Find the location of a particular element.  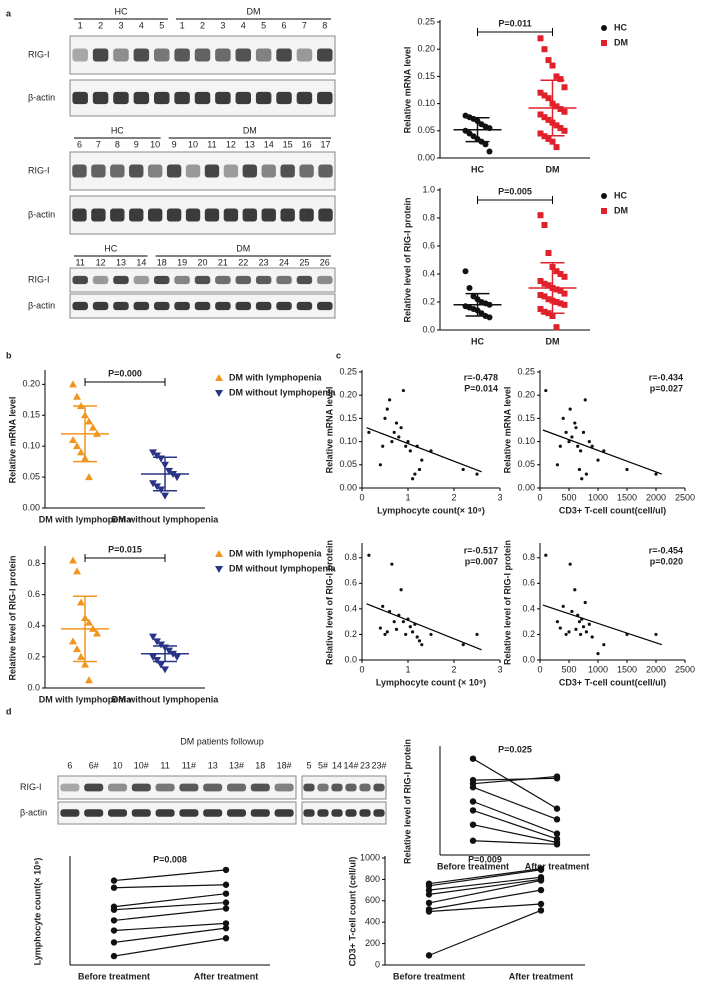

y-tick-label: 0.15 is located at coordinates (31, 415).